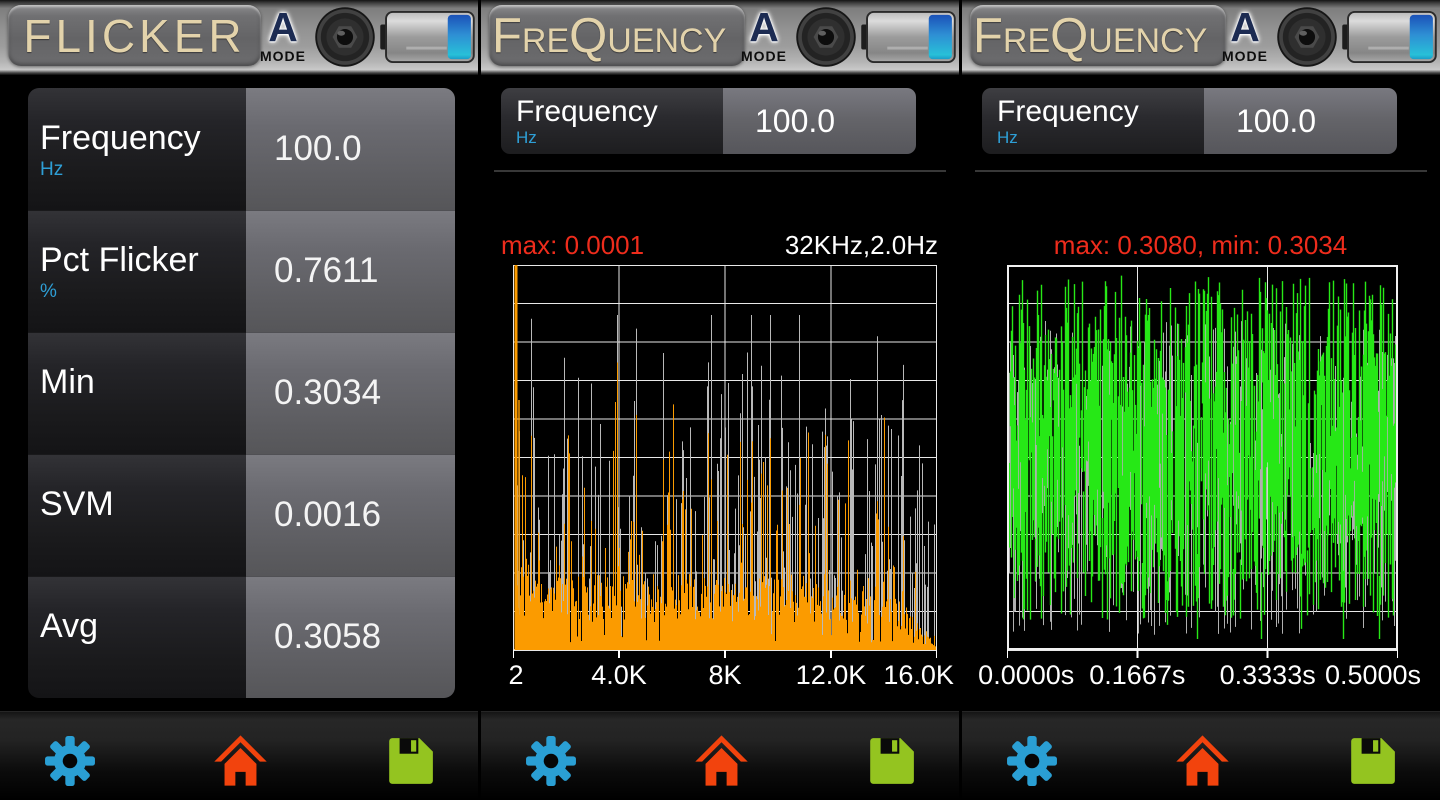  Describe the element at coordinates (619, 675) in the screenshot. I see `x-tick-label: 4.0K` at that location.